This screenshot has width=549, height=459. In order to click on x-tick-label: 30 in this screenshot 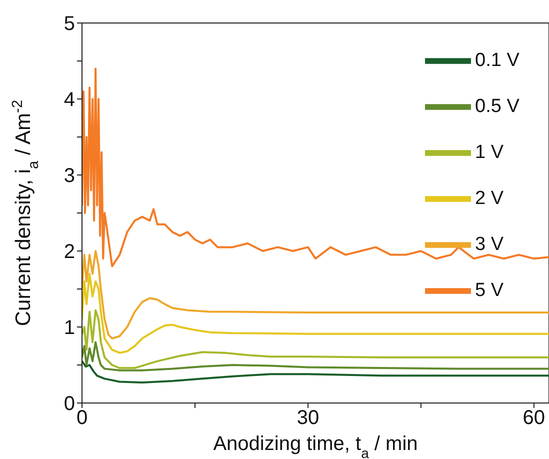, I will do `click(308, 418)`.